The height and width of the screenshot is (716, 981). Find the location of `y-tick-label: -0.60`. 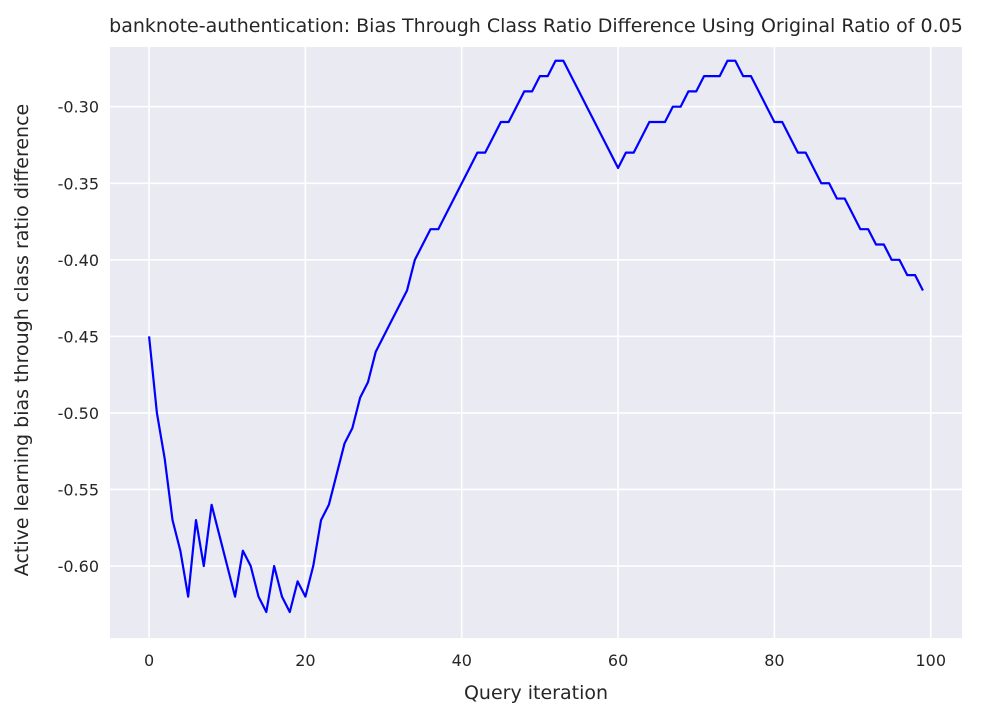

y-tick-label: -0.60 is located at coordinates (78, 566).